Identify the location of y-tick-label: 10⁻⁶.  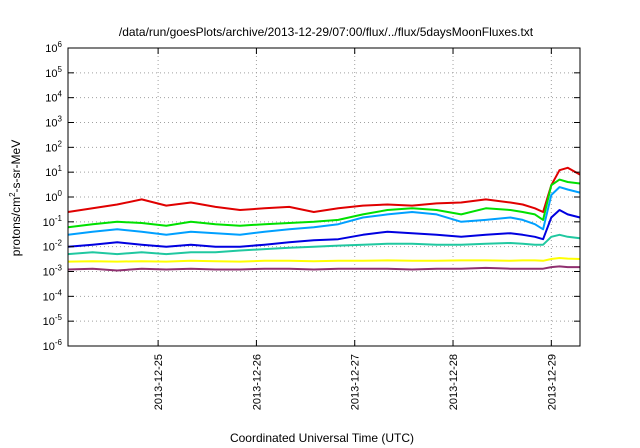
(53, 345).